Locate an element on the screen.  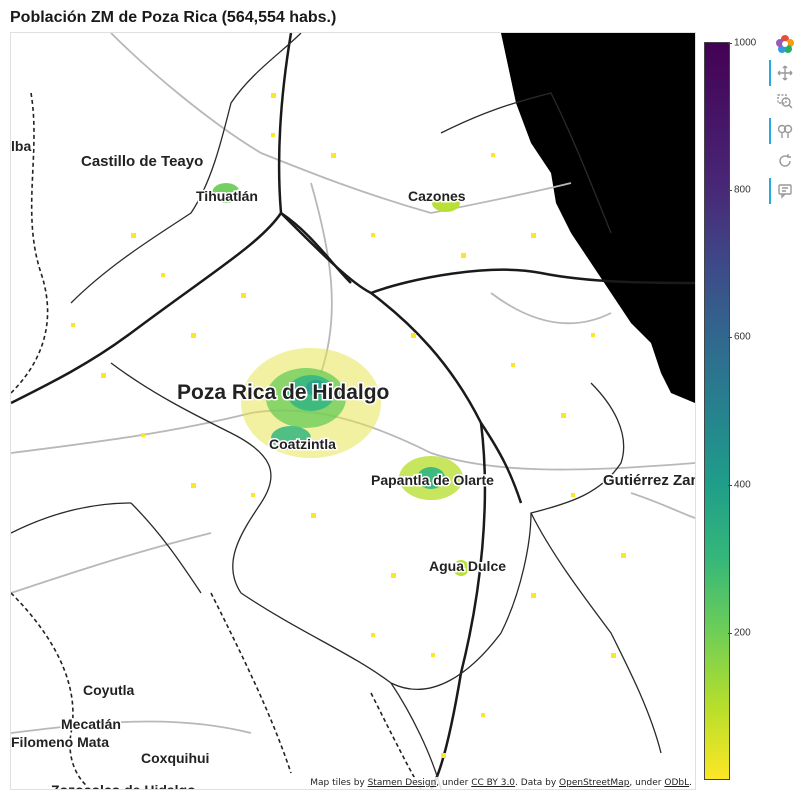
reset-tool-icon is located at coordinates (785, 161).